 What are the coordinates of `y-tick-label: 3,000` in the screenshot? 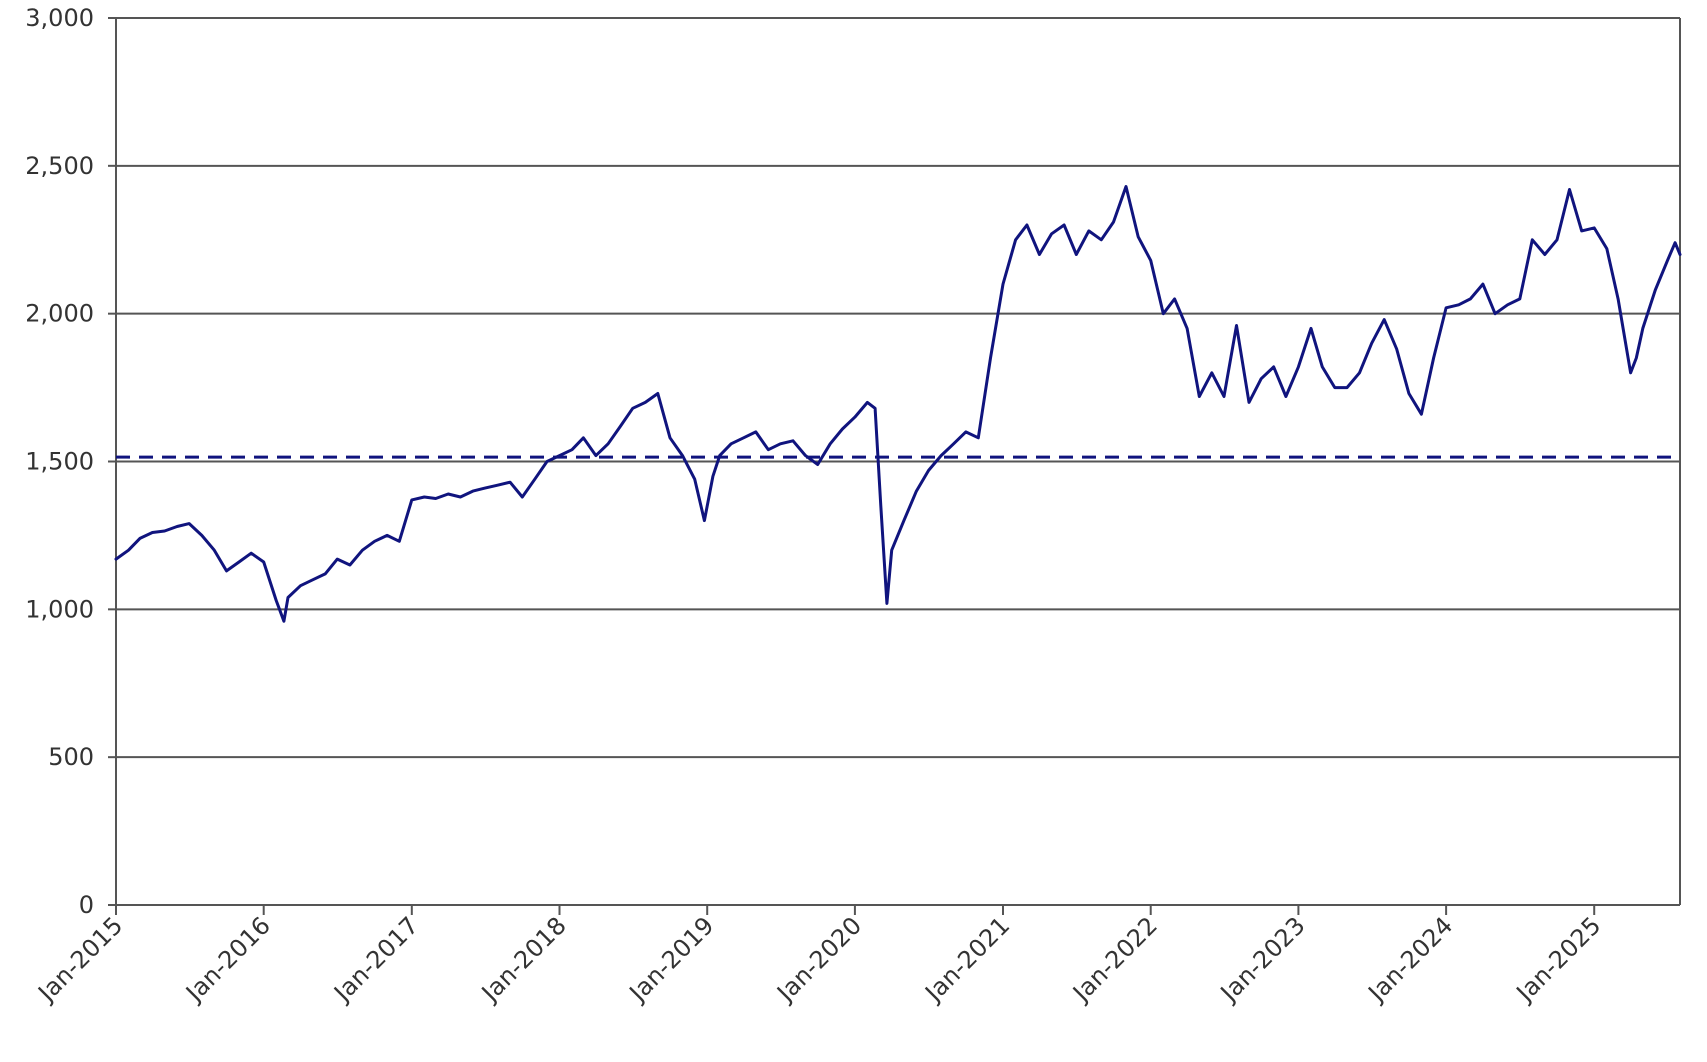 It's located at (59, 18).